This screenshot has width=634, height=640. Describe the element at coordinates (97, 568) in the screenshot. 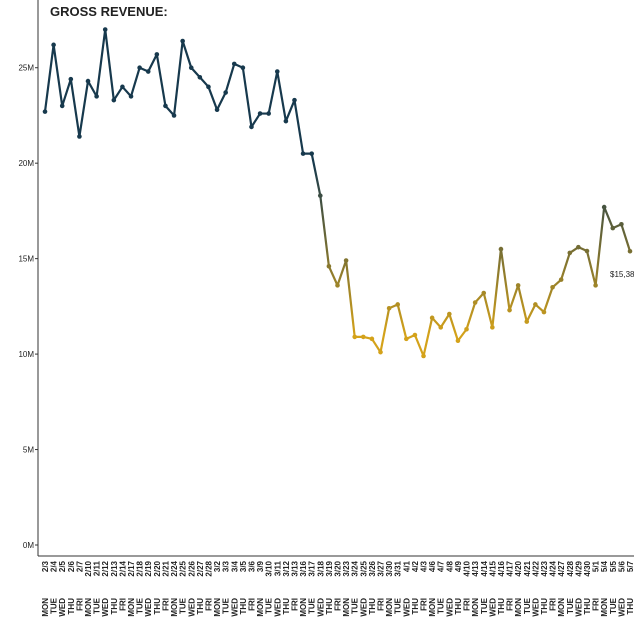

I see `x-tick-label: 2/11` at that location.